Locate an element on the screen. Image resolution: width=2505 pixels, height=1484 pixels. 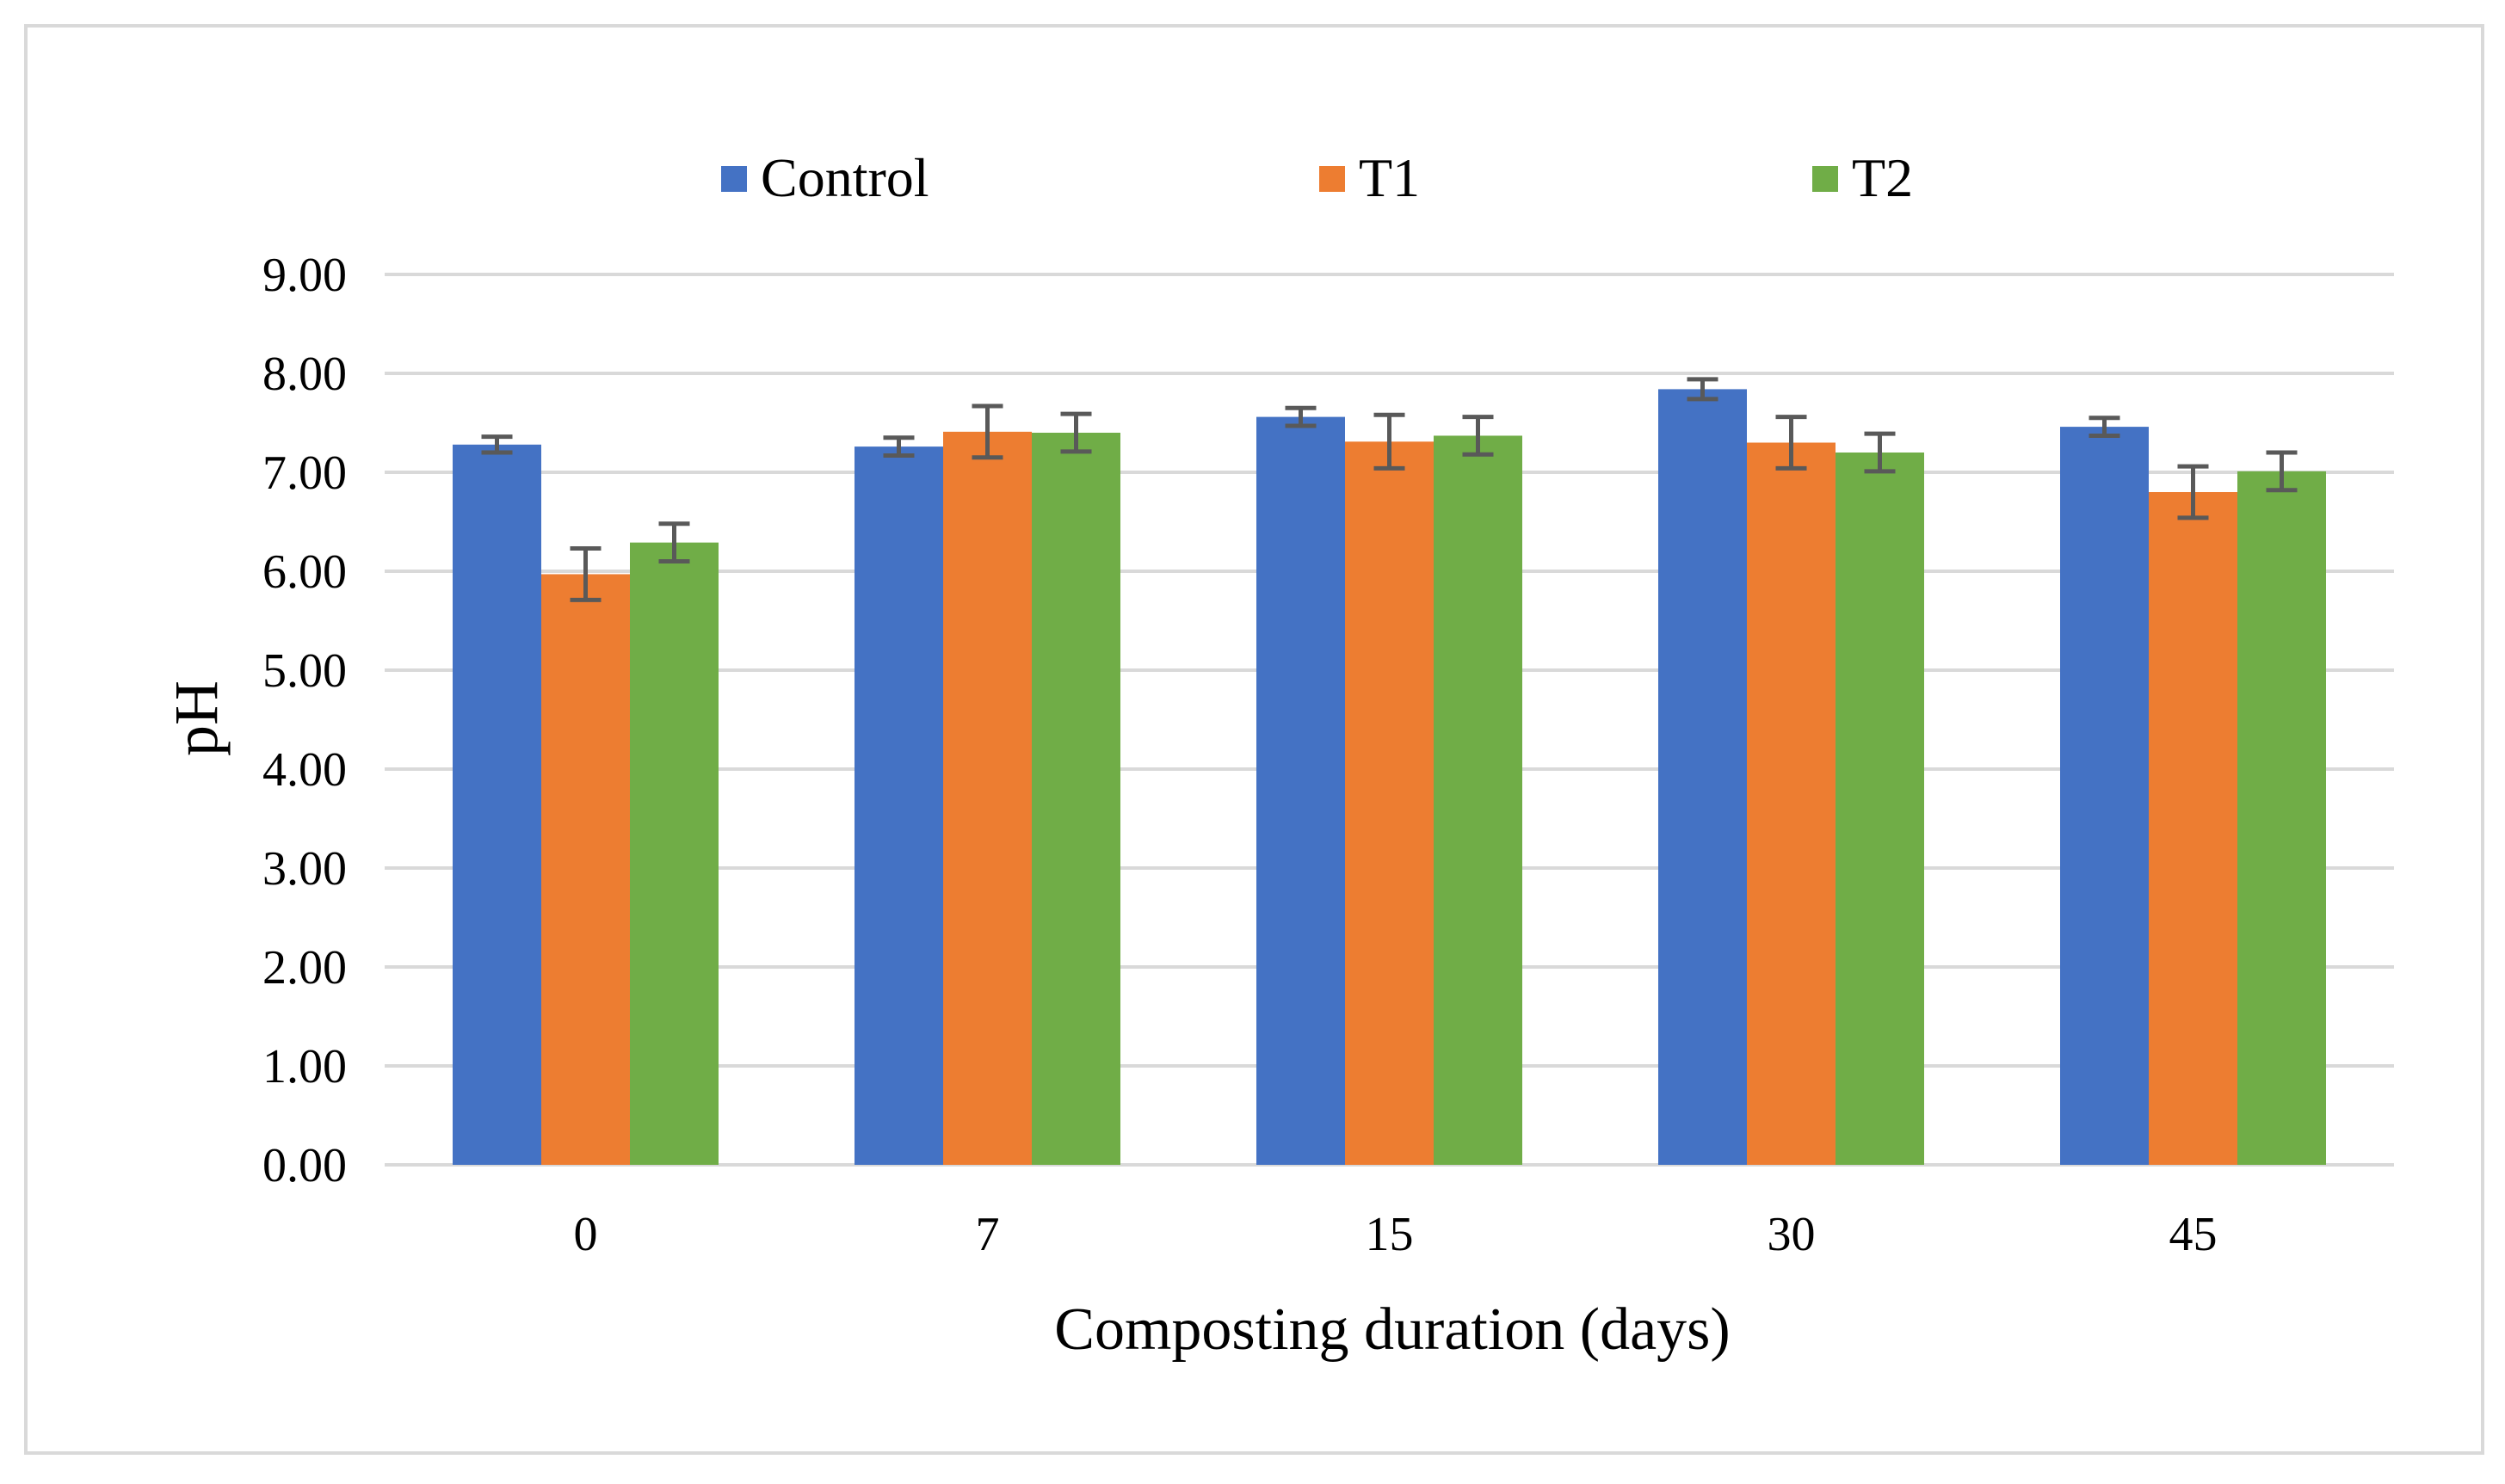
legend-item-t2: T2 is located at coordinates (1863, 177).